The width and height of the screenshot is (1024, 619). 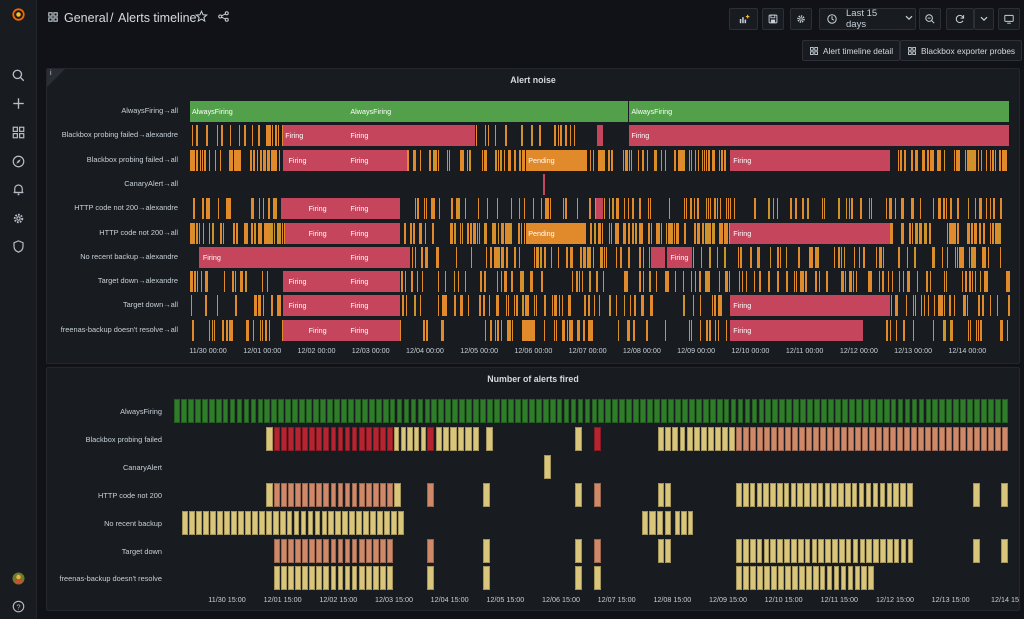 I want to click on share-icon, so click(x=223, y=18).